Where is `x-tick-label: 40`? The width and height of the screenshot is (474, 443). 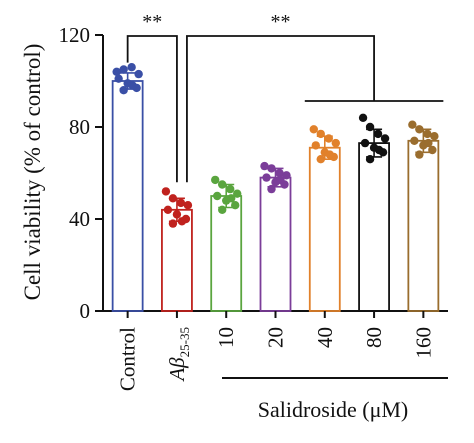
x-tick-label: 40 is located at coordinates (325, 337).